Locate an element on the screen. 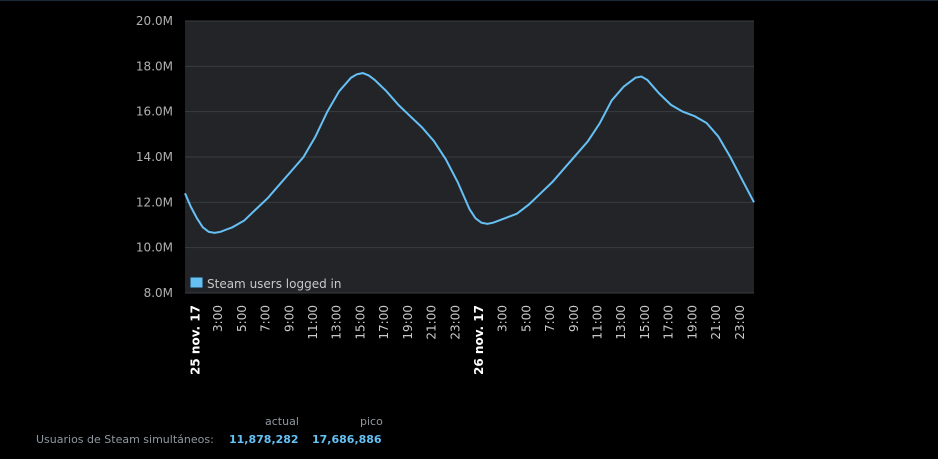 Image resolution: width=938 pixels, height=459 pixels. legend: Steam users logged in is located at coordinates (265, 283).